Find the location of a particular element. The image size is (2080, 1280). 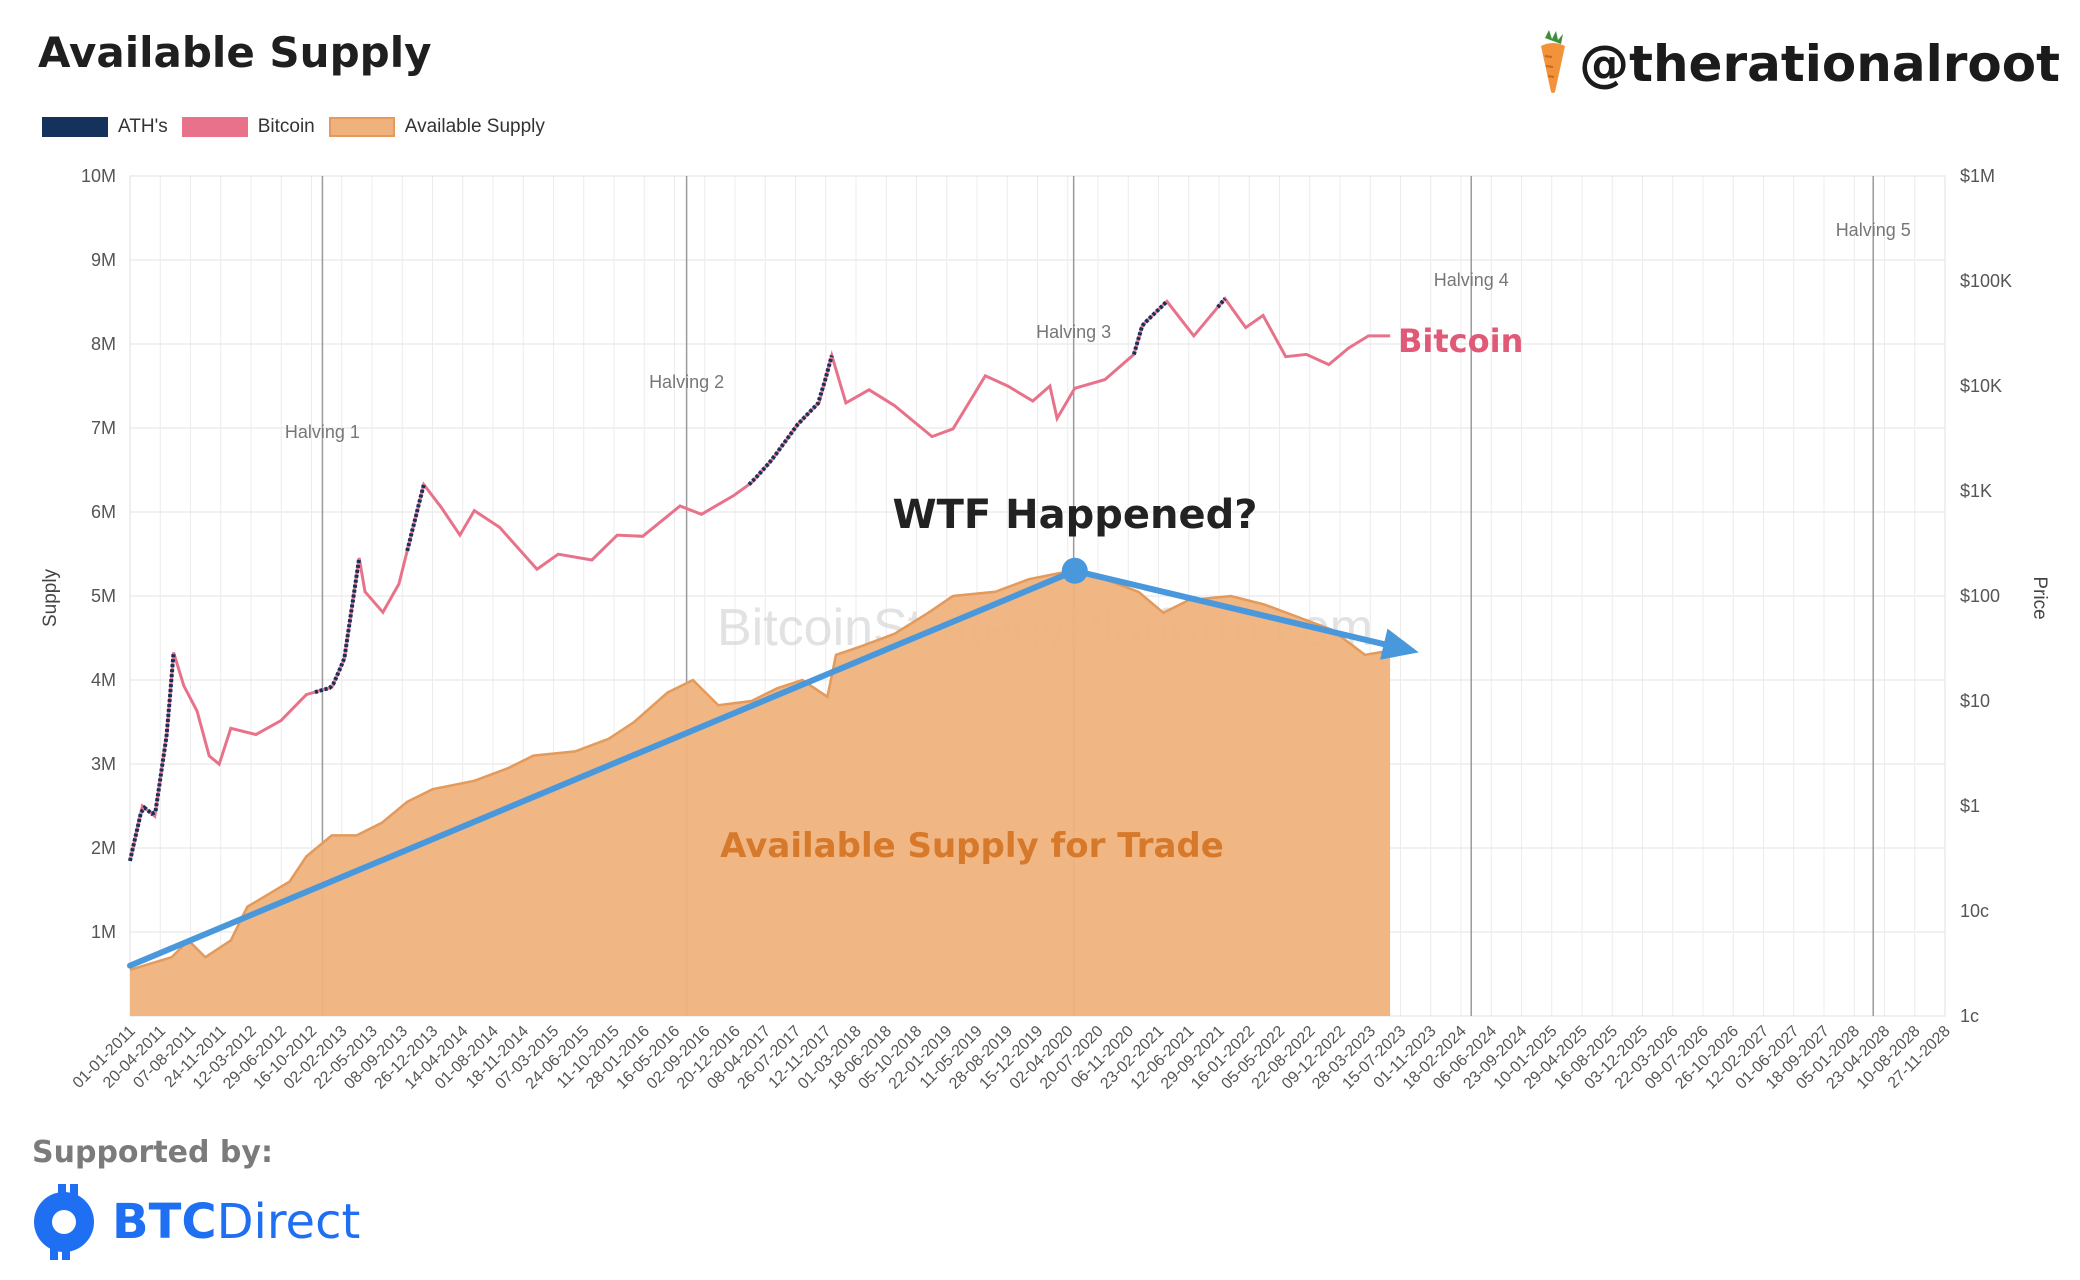

right-tick-label: 1c is located at coordinates (1969, 1016).